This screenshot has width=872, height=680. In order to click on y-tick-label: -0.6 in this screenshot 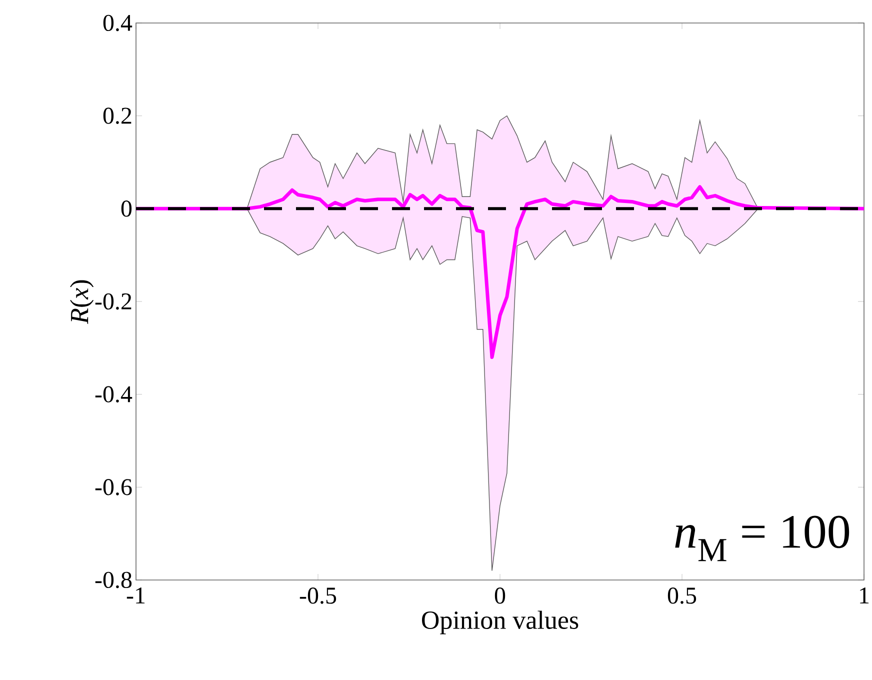, I will do `click(113, 487)`.